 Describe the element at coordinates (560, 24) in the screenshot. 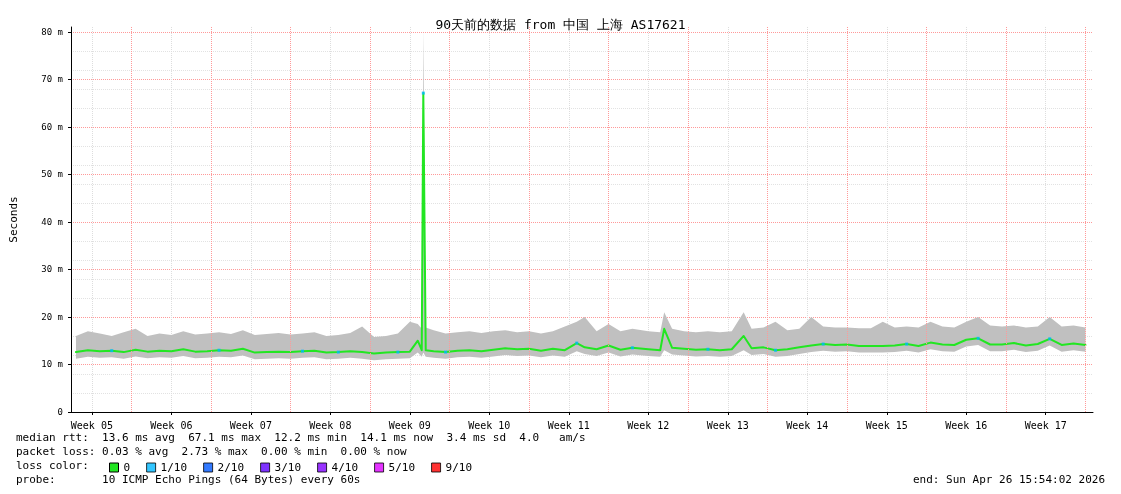

I see `chart-title: 90天前的数据 from 中国 上海 AS17621` at that location.